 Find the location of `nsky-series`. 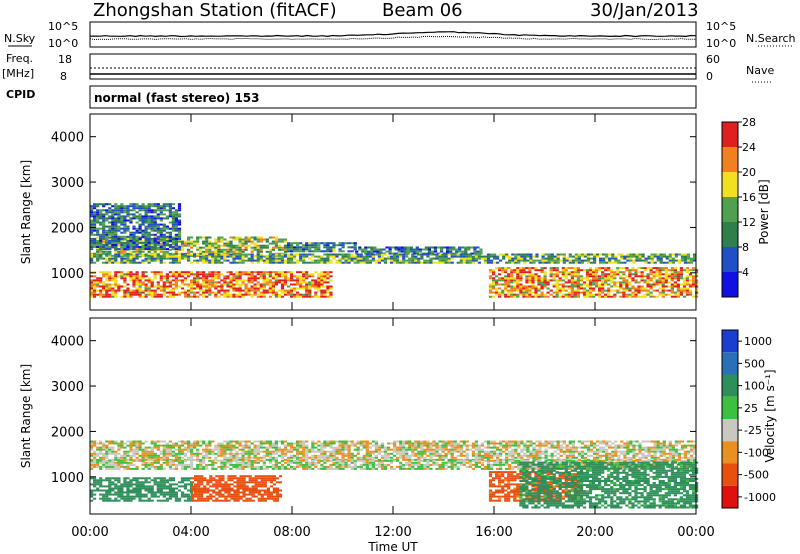

nsky-series is located at coordinates (393, 34).